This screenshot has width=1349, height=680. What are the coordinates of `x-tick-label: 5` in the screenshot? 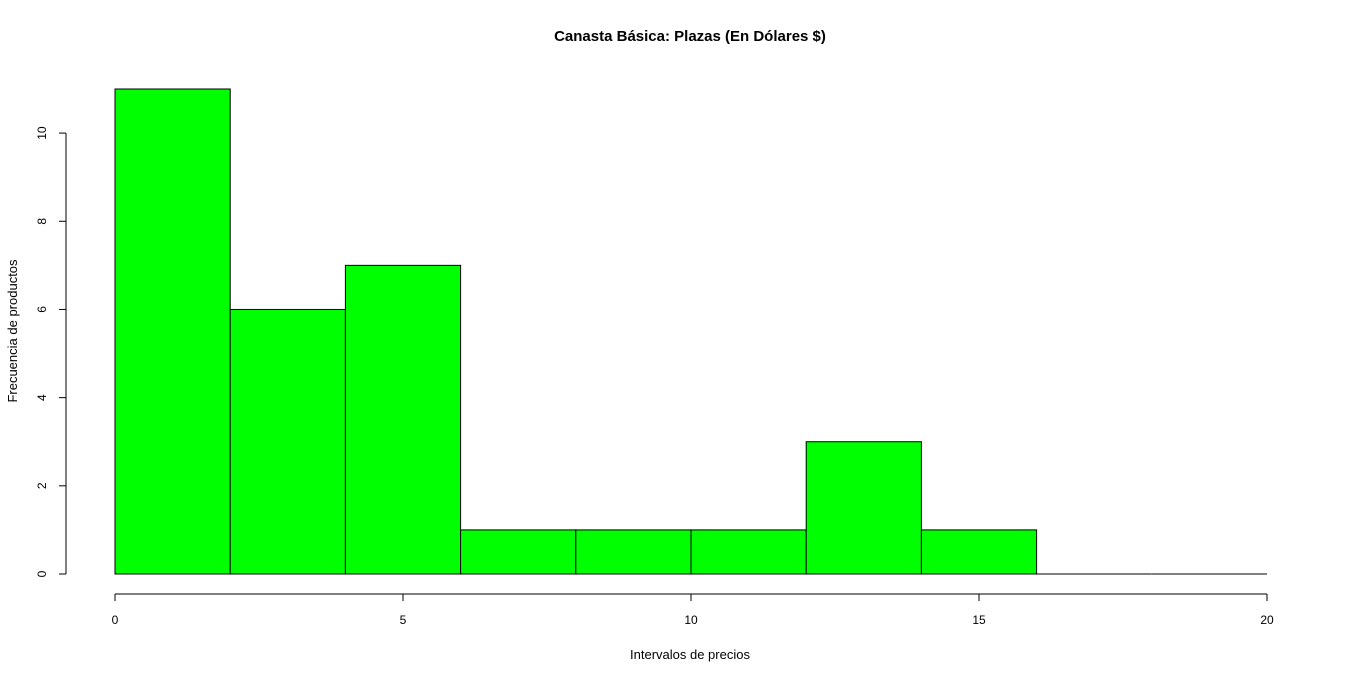 It's located at (403, 620).